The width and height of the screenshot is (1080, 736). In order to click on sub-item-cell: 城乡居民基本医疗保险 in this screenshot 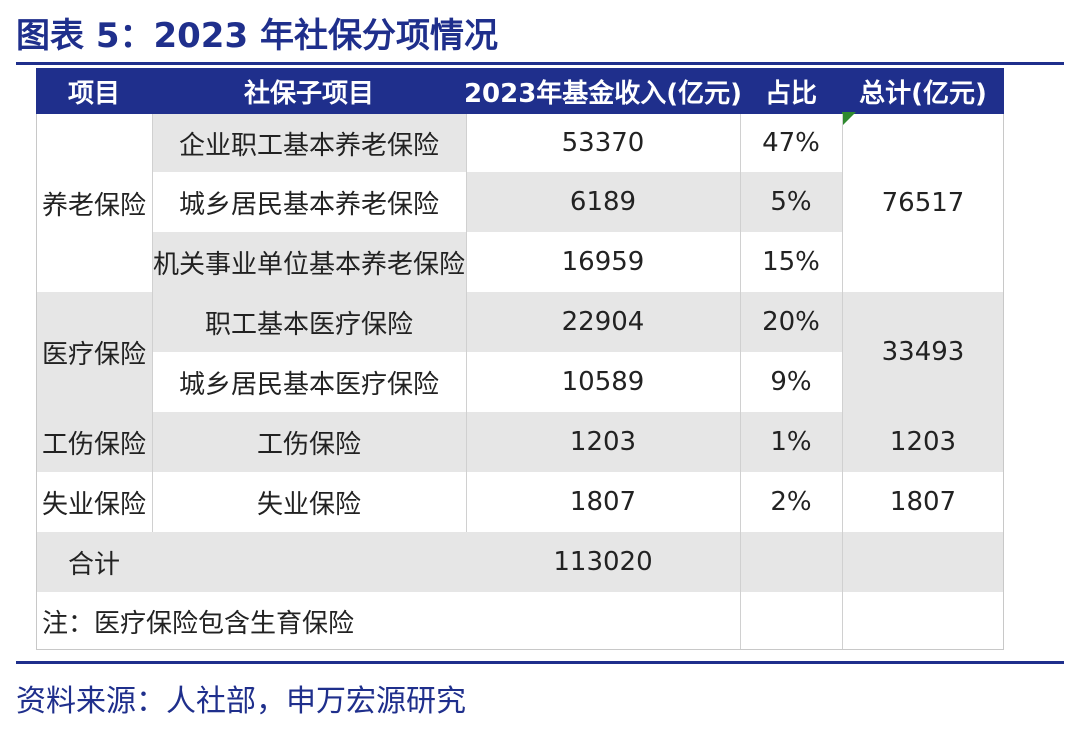, I will do `click(309, 382)`.